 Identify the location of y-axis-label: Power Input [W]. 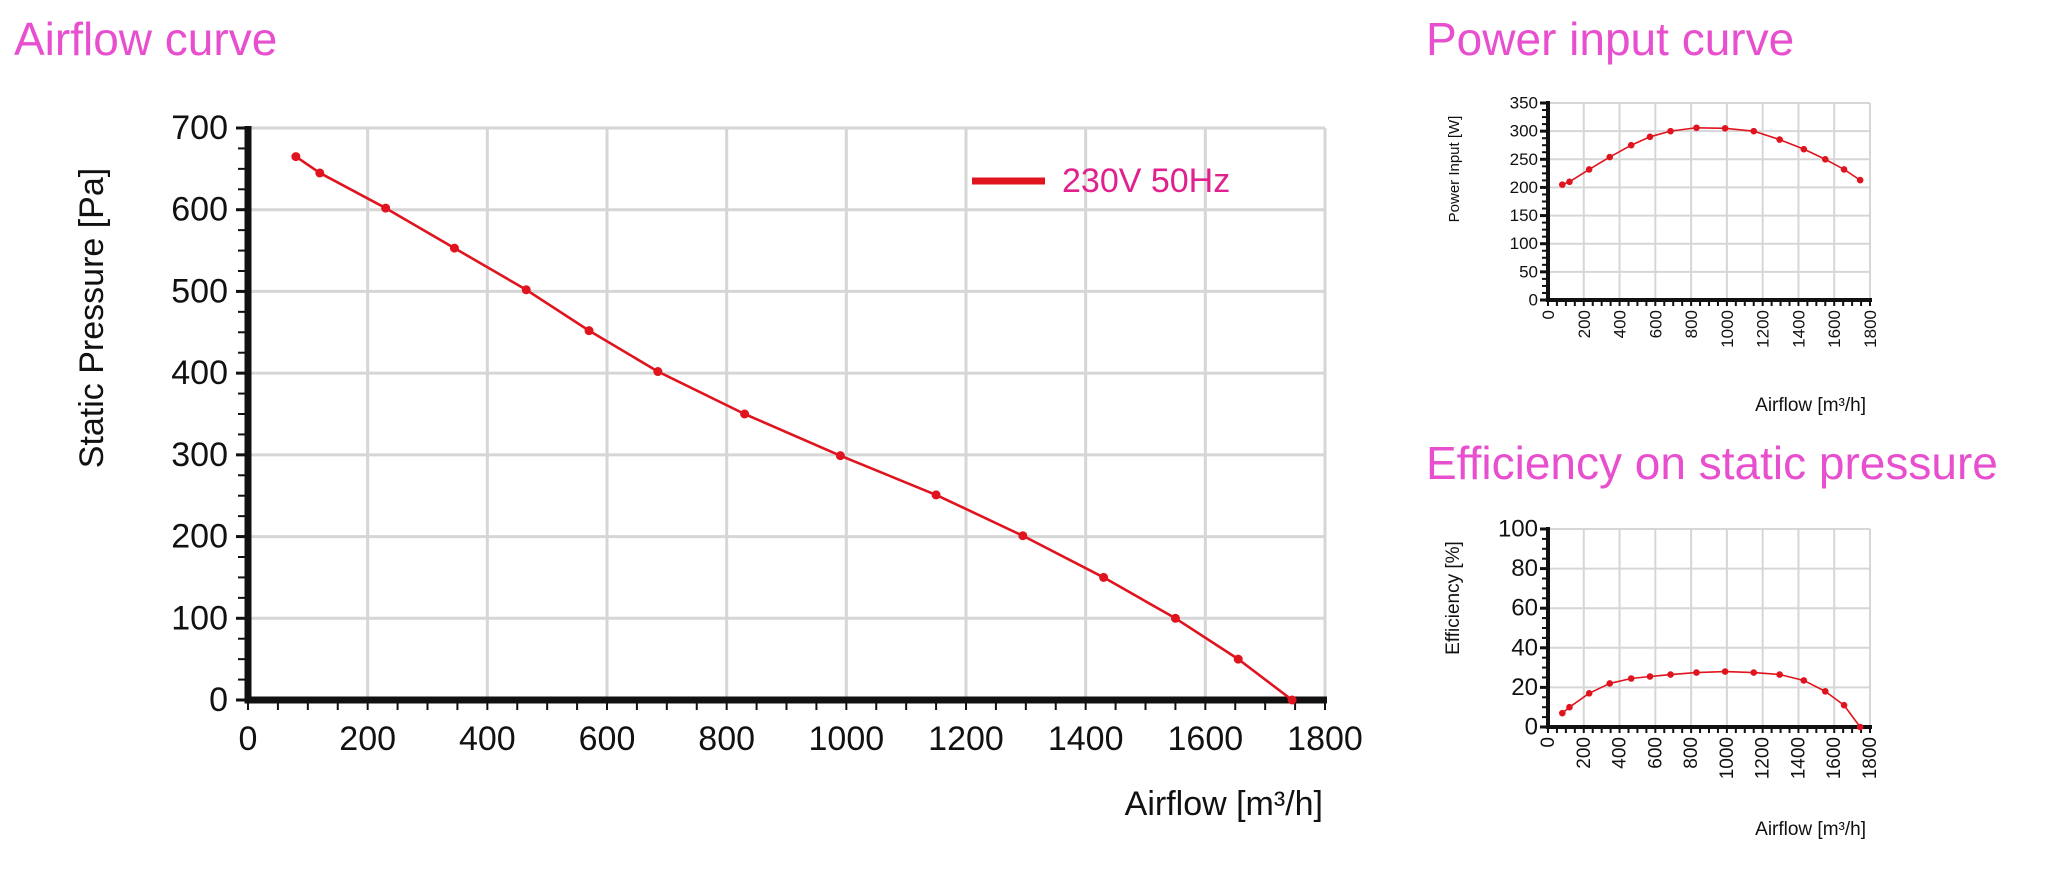
(1454, 169).